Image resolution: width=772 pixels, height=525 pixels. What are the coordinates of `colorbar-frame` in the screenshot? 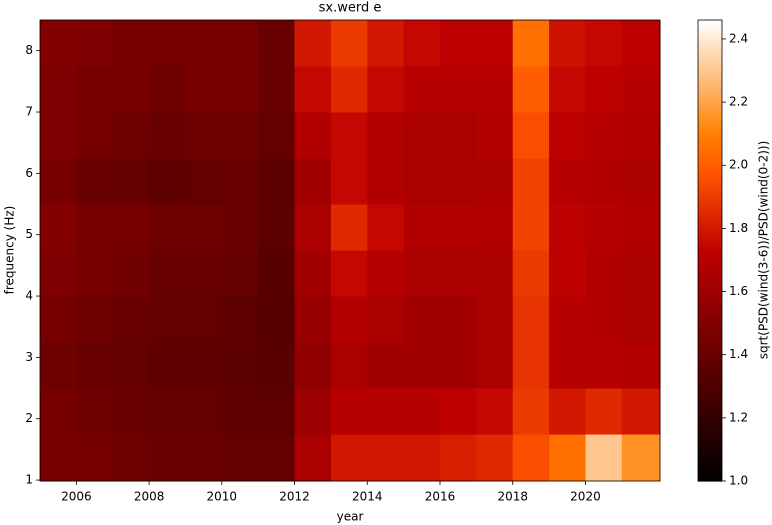 It's located at (710, 250).